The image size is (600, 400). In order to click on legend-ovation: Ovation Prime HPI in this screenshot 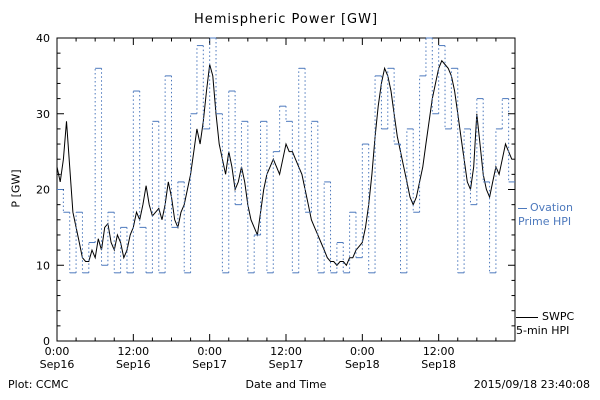, I will do `click(545, 215)`.